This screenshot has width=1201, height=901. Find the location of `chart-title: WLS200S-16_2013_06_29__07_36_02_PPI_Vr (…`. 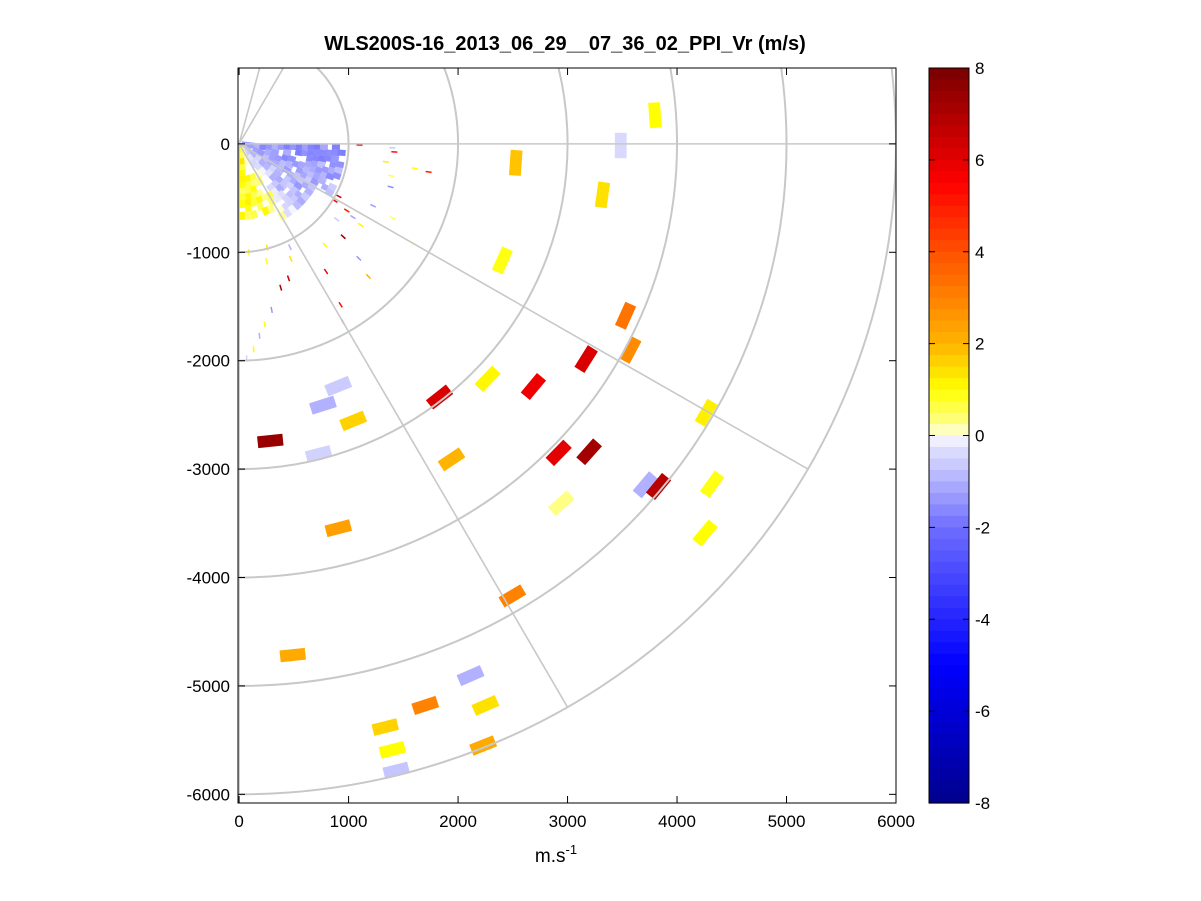

chart-title: WLS200S-16_2013_06_29__07_36_02_PPI_Vr (… is located at coordinates (564, 44).